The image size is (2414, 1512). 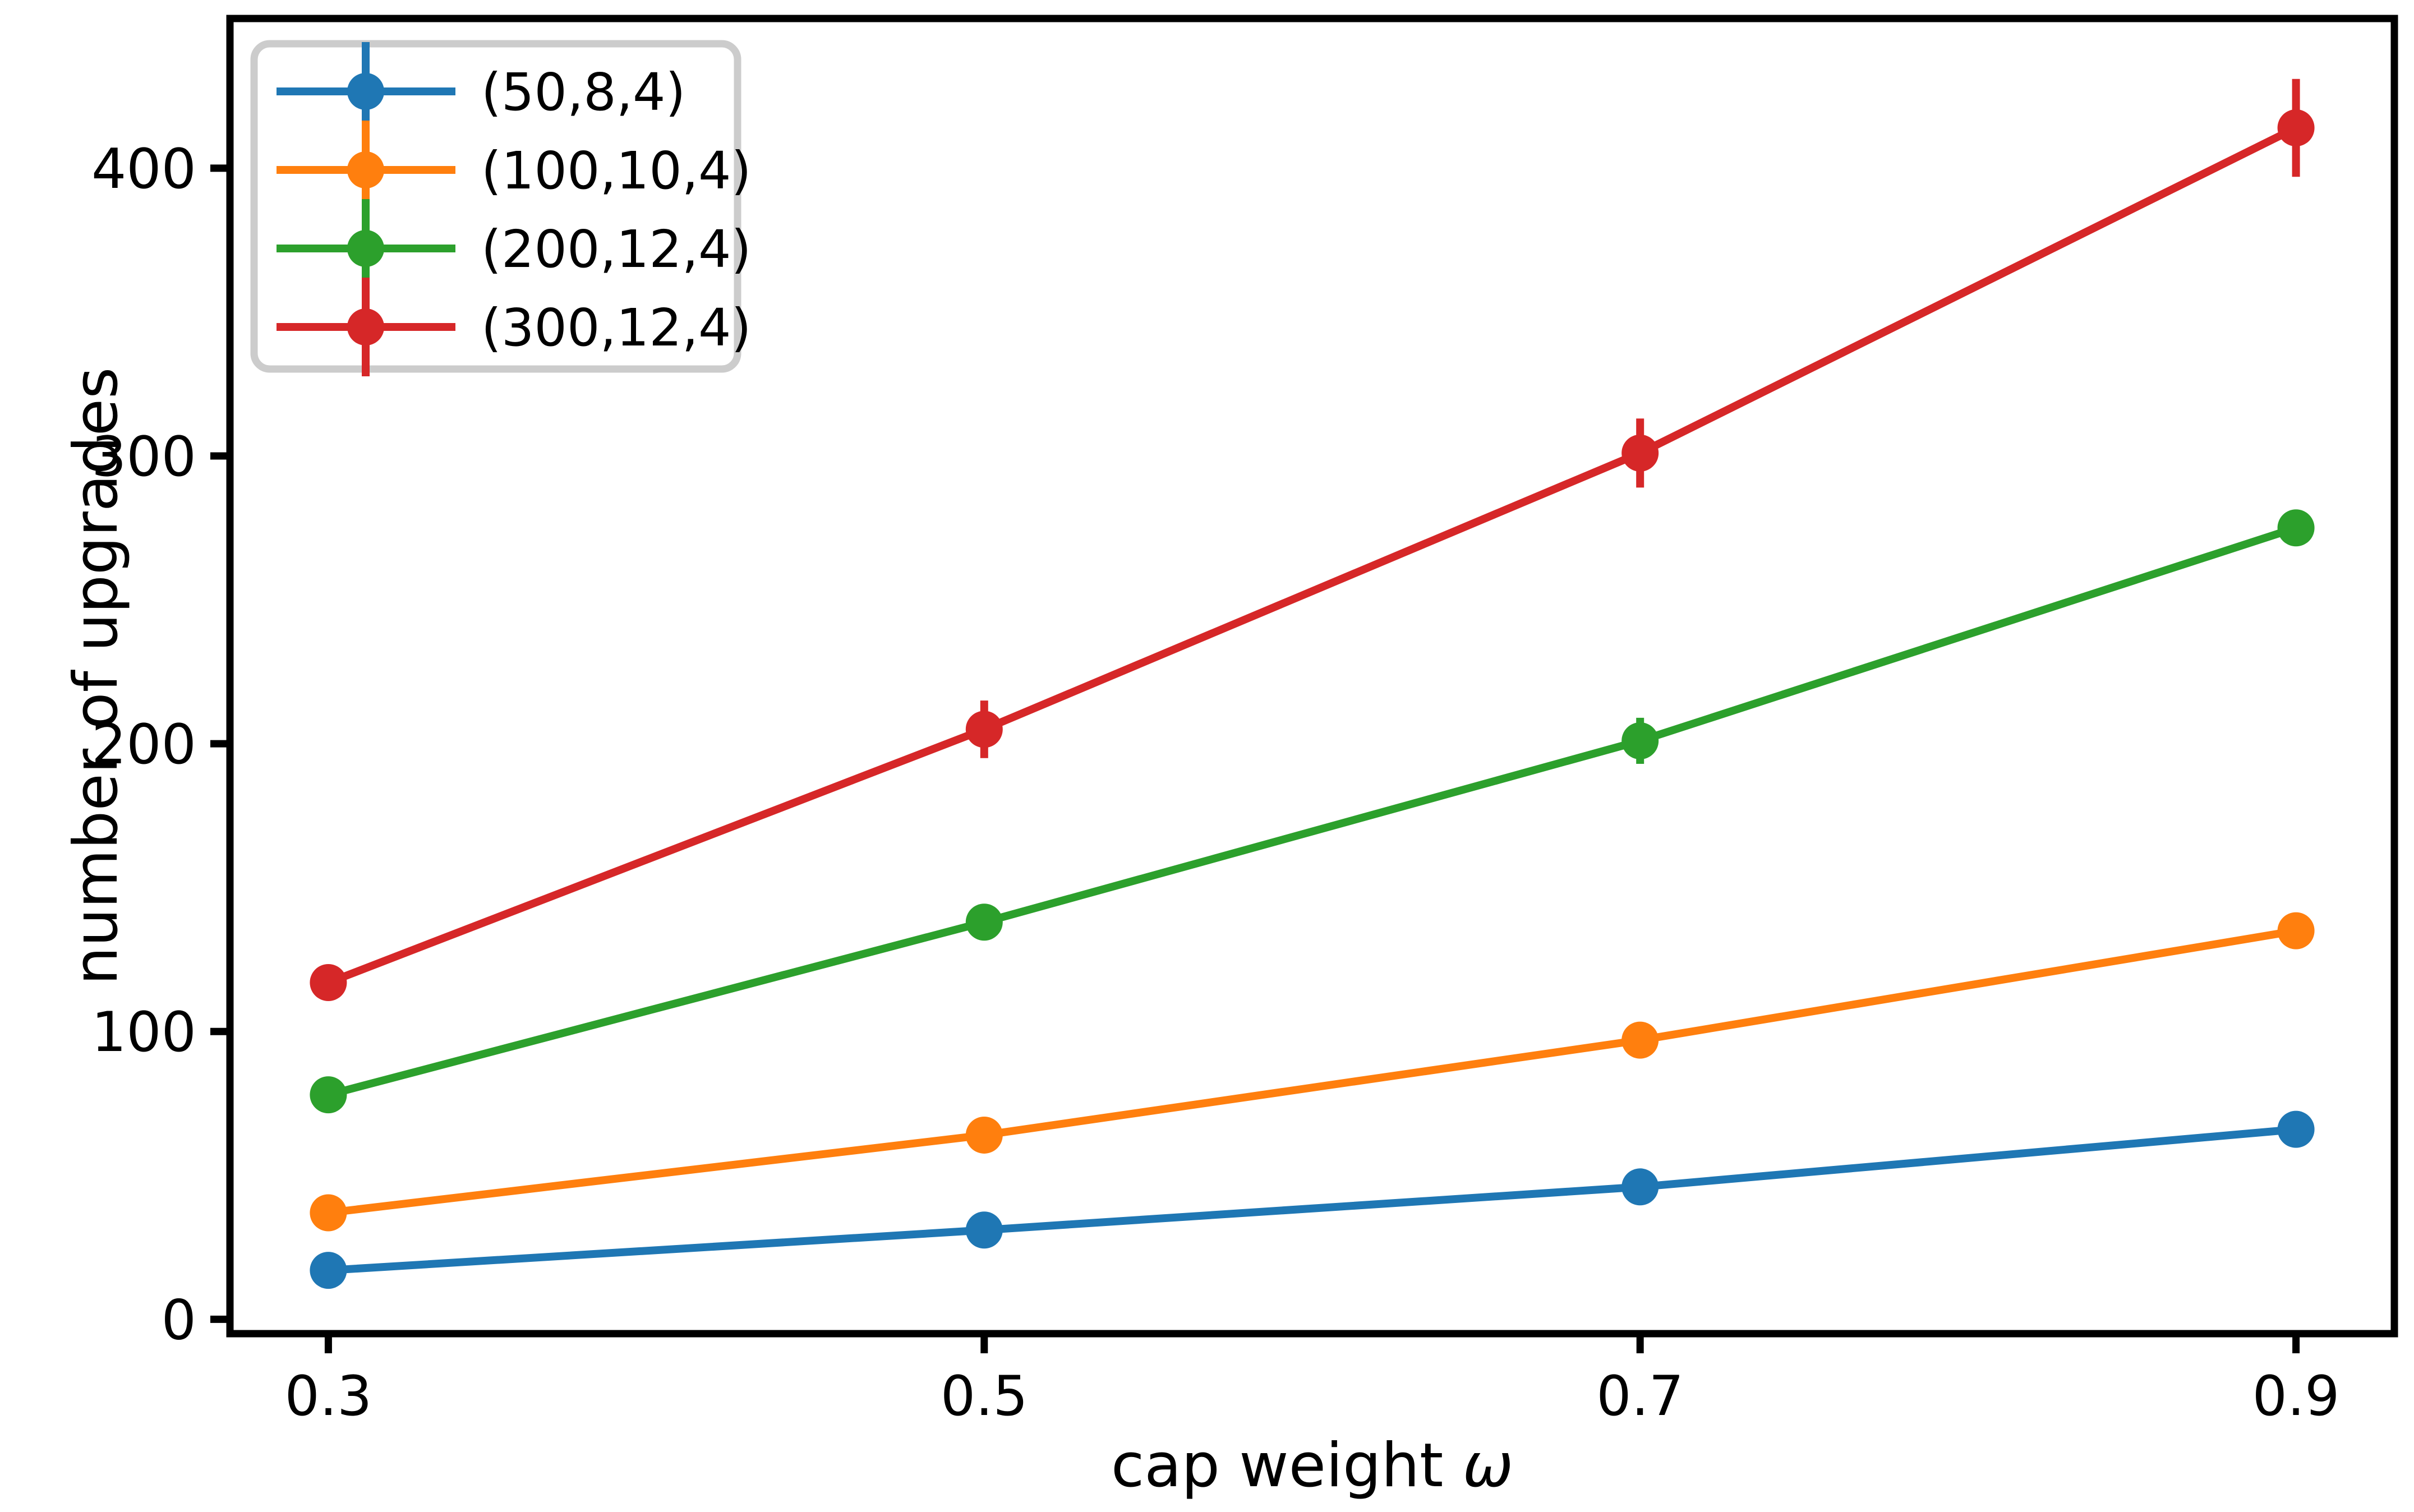 I want to click on x-tick-label: 0.9, so click(x=2296, y=1397).